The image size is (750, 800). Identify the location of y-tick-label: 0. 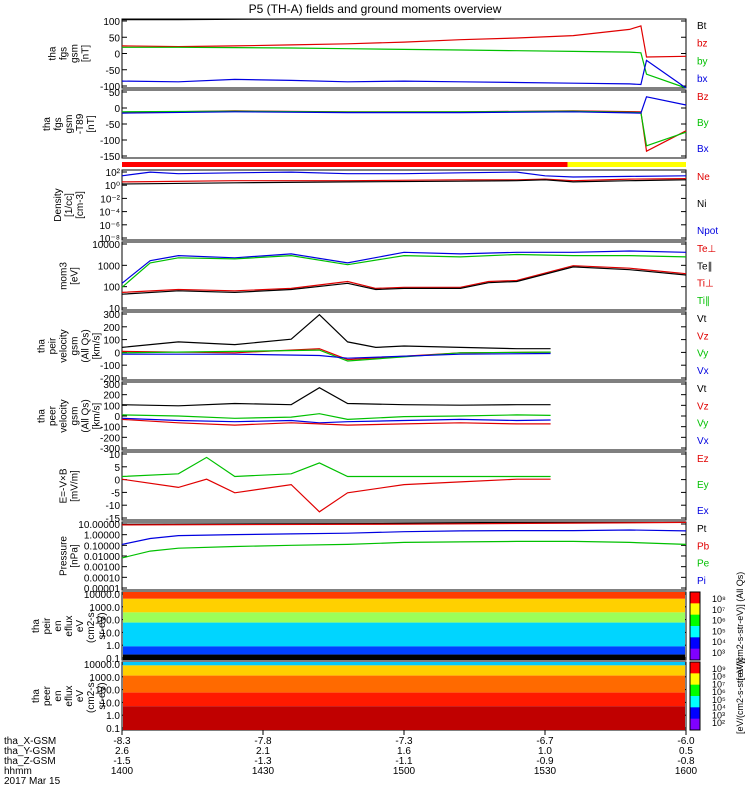
(117, 481).